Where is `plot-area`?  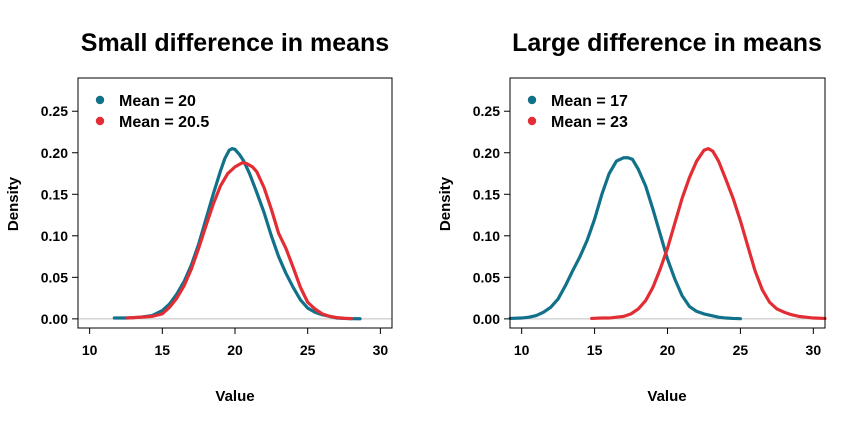 plot-area is located at coordinates (235, 234).